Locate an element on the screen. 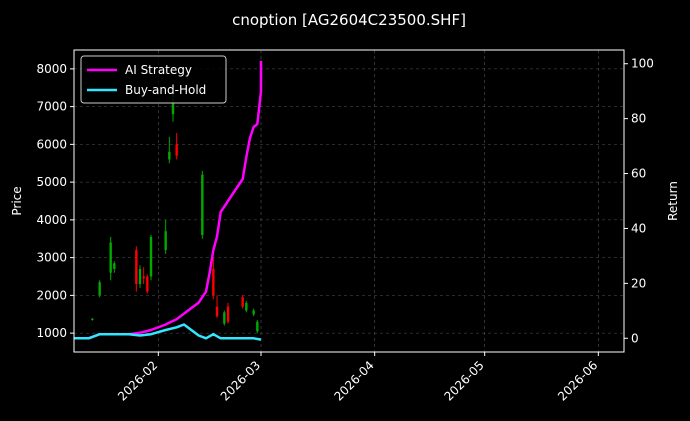  buy-and-hold-line is located at coordinates (168, 332).